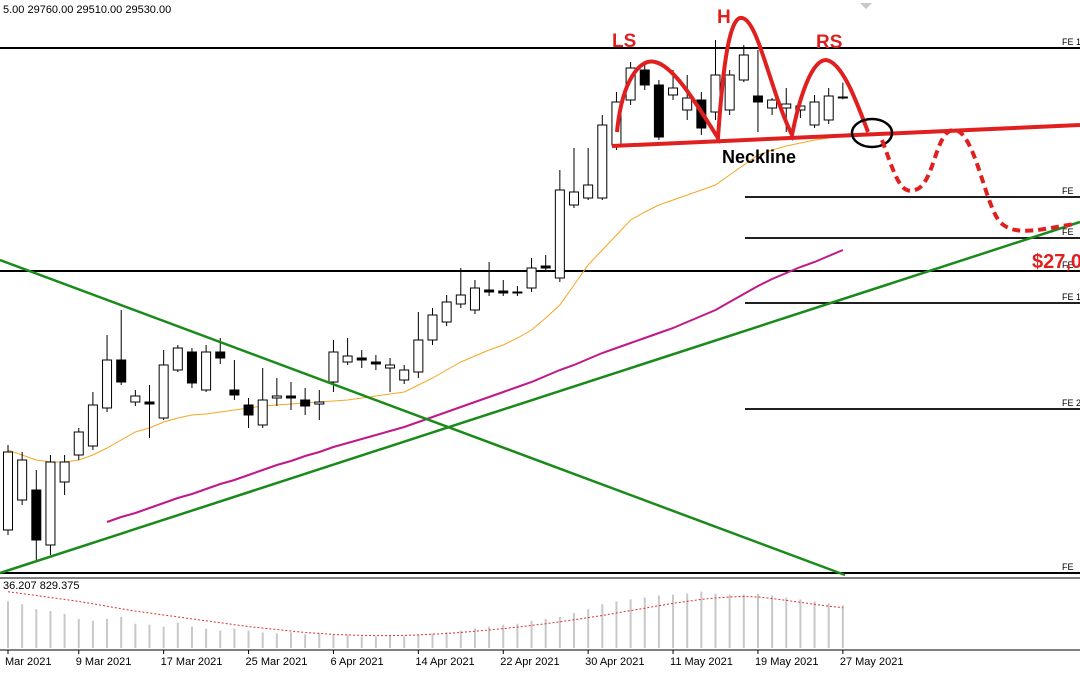 The image size is (1080, 675). What do you see at coordinates (41, 586) in the screenshot?
I see `volume-header: 36.207 829.375` at bounding box center [41, 586].